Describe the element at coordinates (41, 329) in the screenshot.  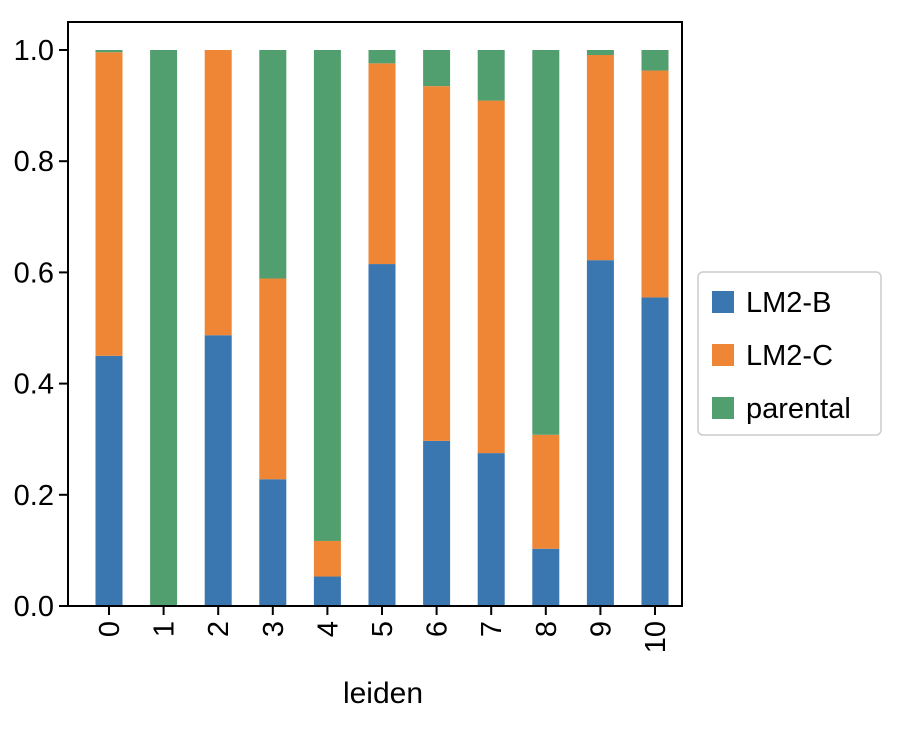
I see `y-axis: 0.0 0.2 0.4 0.6 0.8 1.0` at that location.